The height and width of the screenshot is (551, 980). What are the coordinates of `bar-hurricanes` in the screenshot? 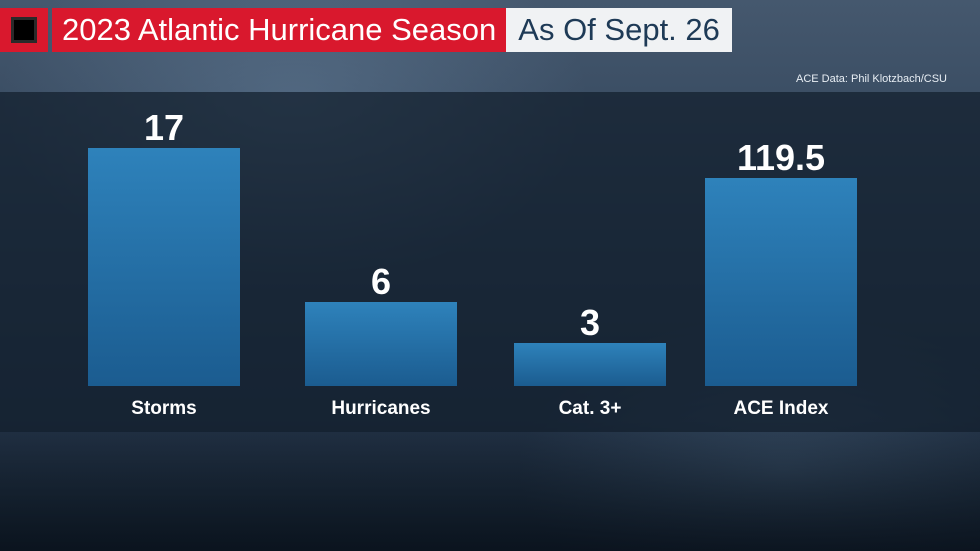 It's located at (381, 344).